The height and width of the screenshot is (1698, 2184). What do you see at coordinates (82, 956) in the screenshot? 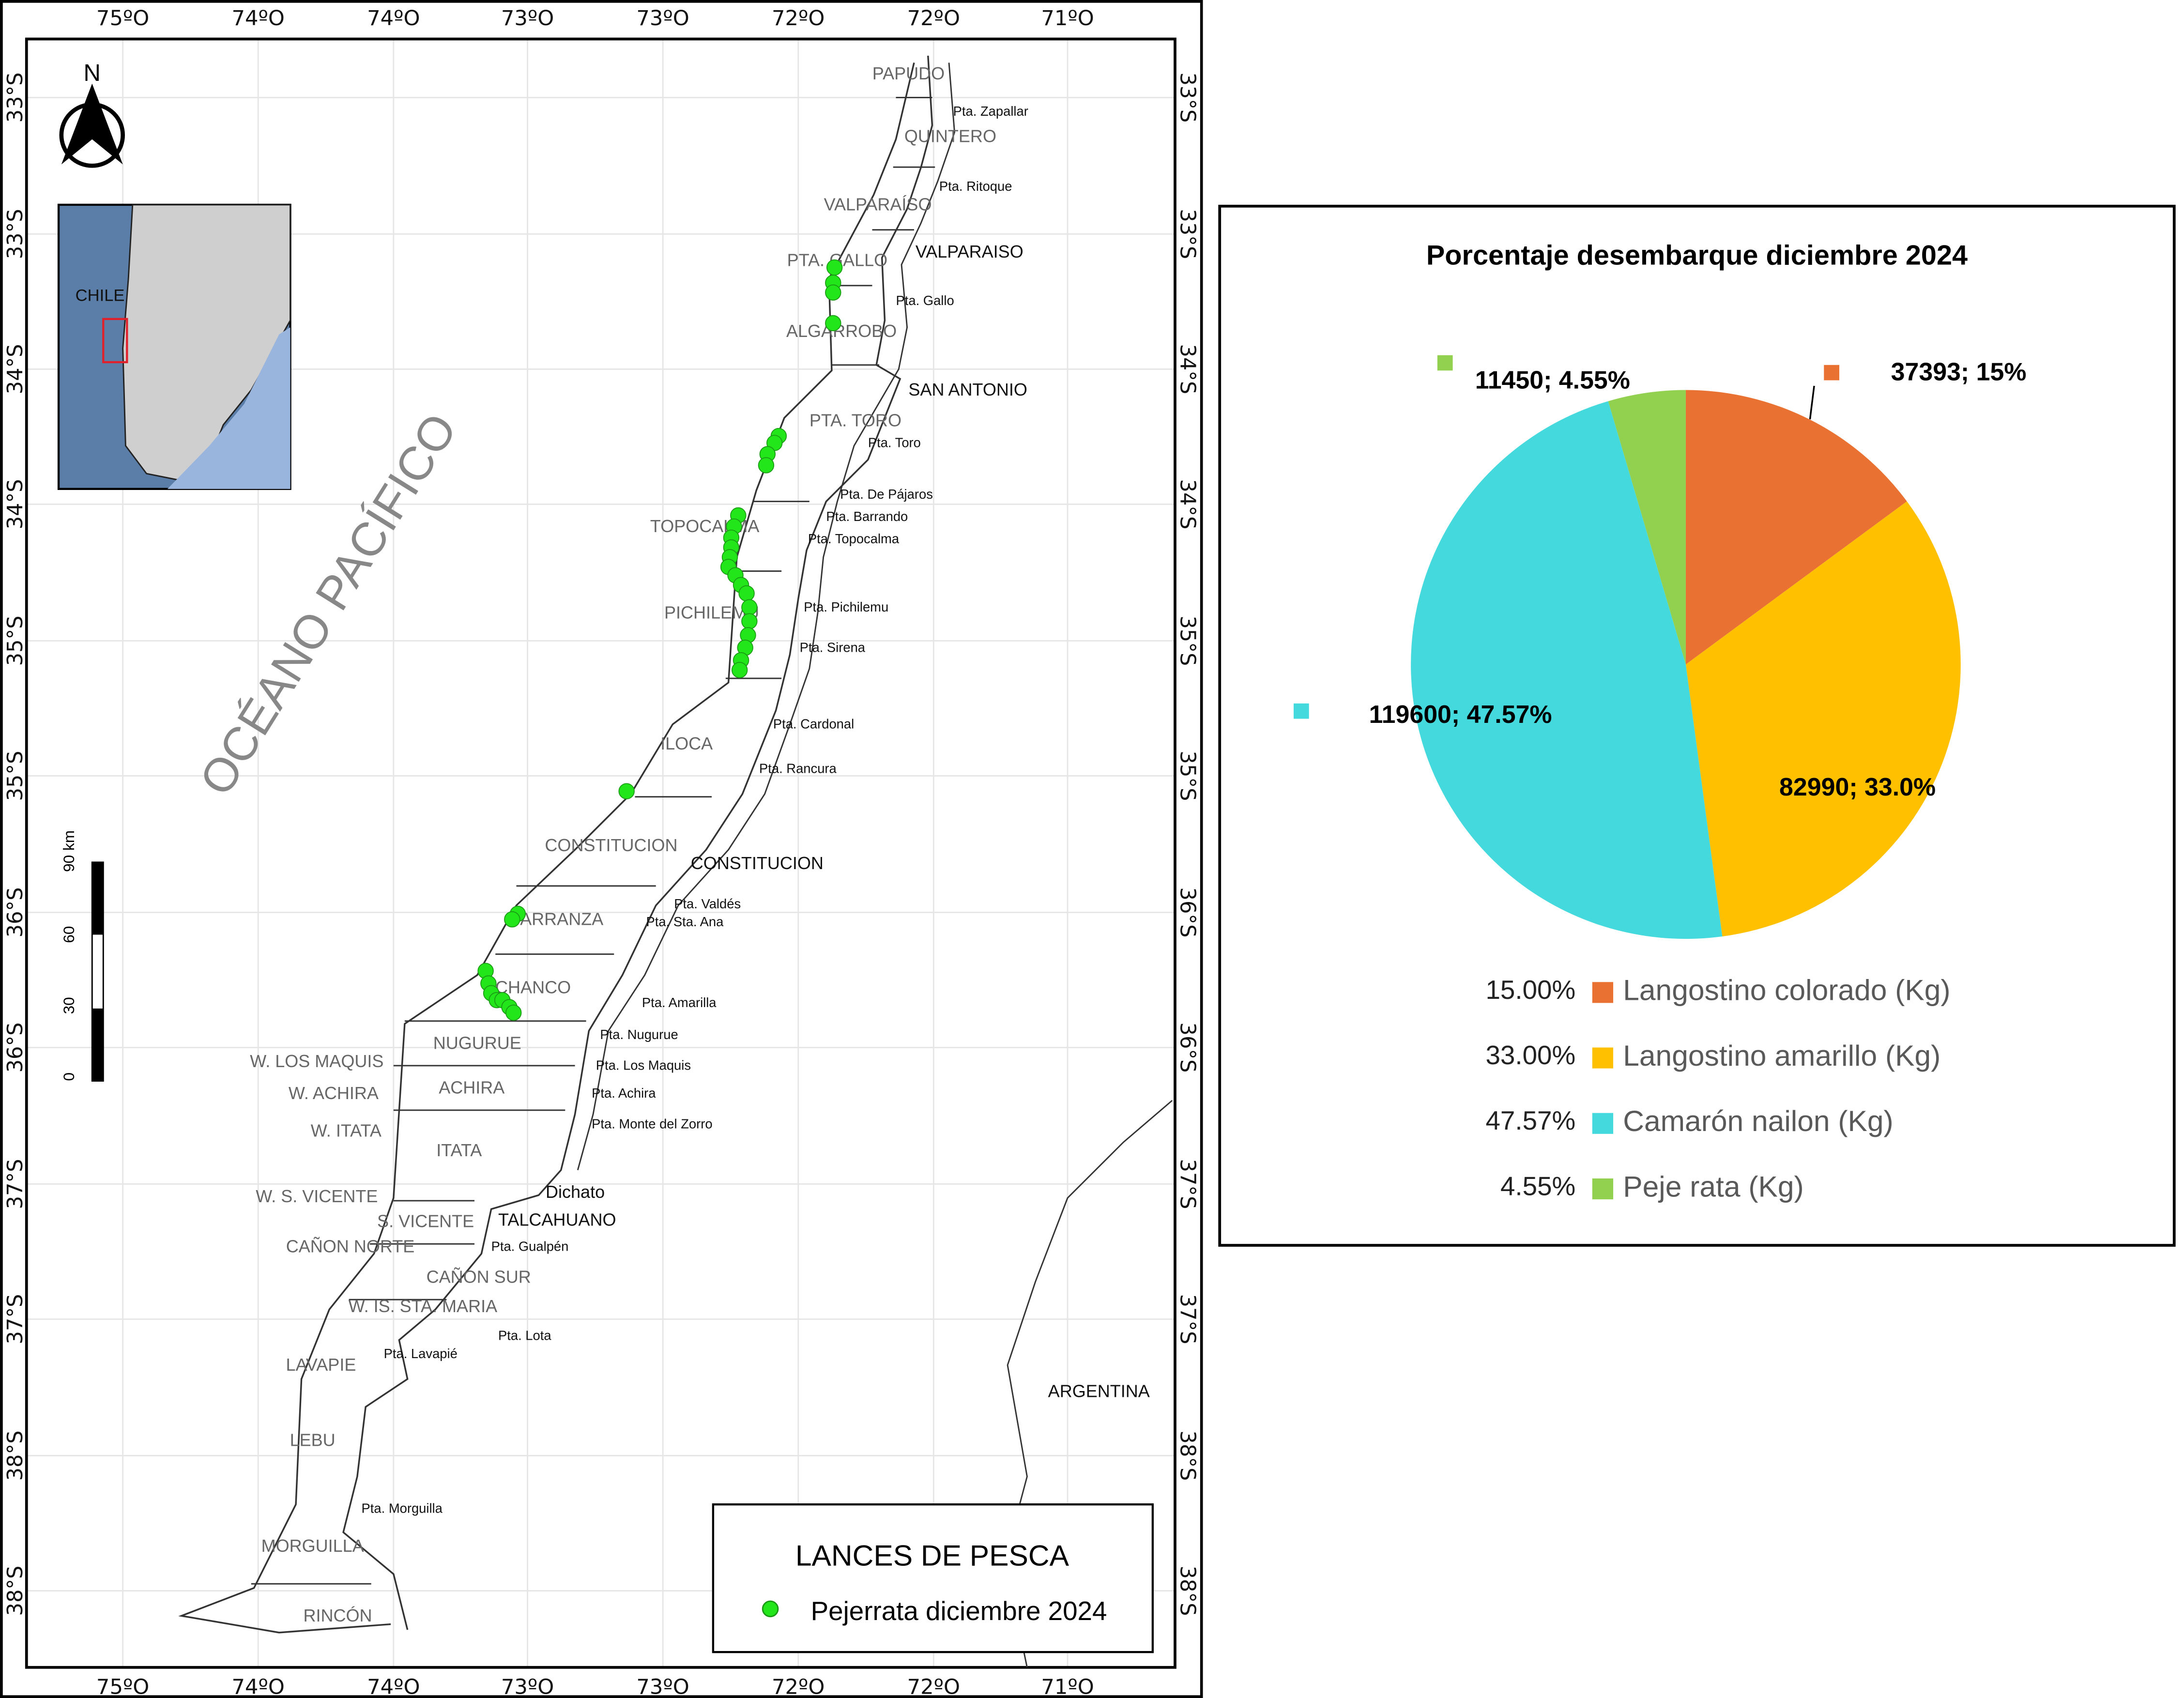
I see `scale-bar: 0 30 60 90 km` at bounding box center [82, 956].